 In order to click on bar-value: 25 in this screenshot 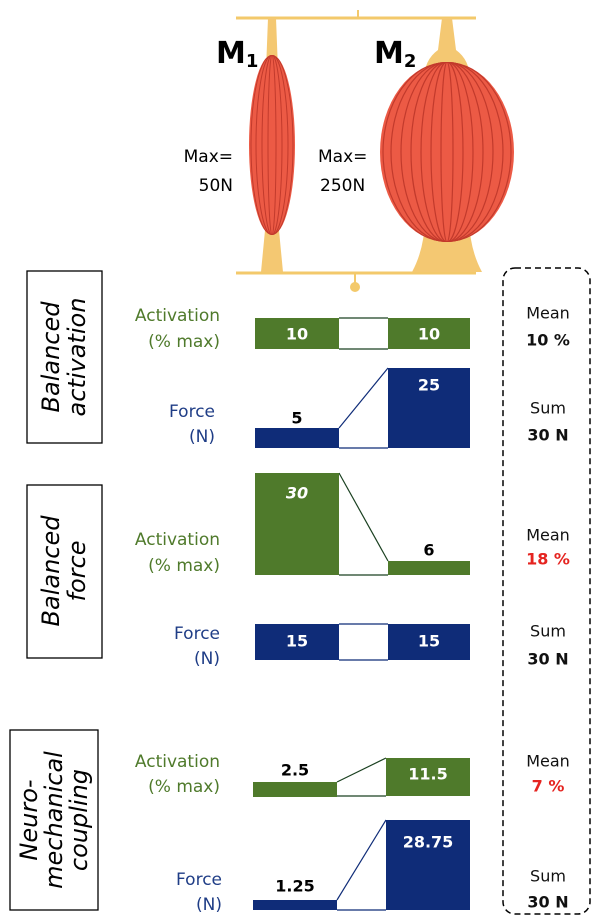, I will do `click(429, 385)`.